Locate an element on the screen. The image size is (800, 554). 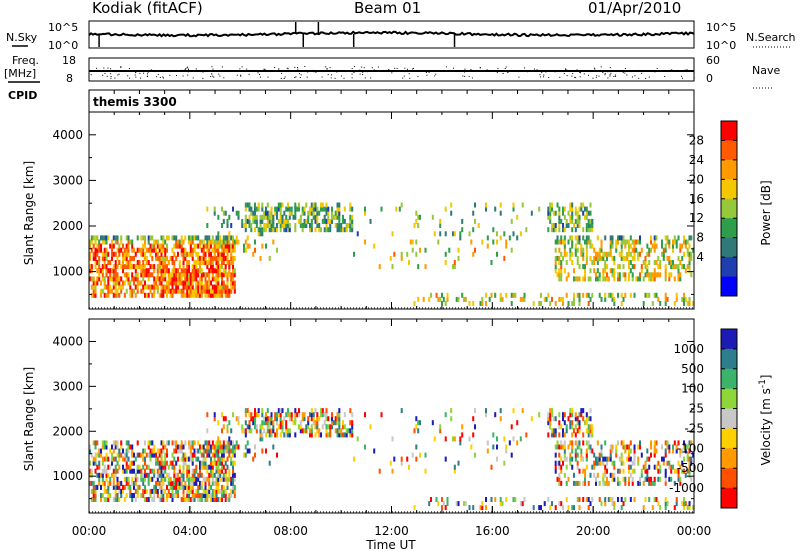
y-tick-label: 2000 is located at coordinates (67, 431).